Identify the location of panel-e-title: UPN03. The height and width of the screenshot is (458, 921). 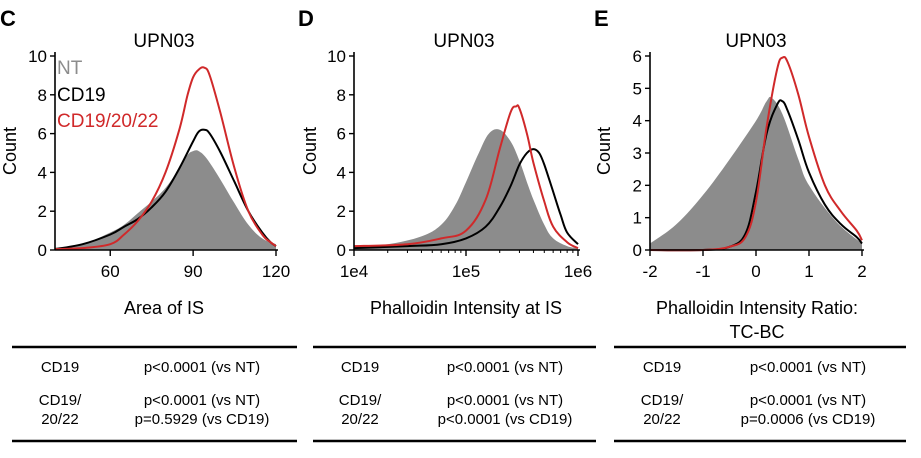
(755, 41).